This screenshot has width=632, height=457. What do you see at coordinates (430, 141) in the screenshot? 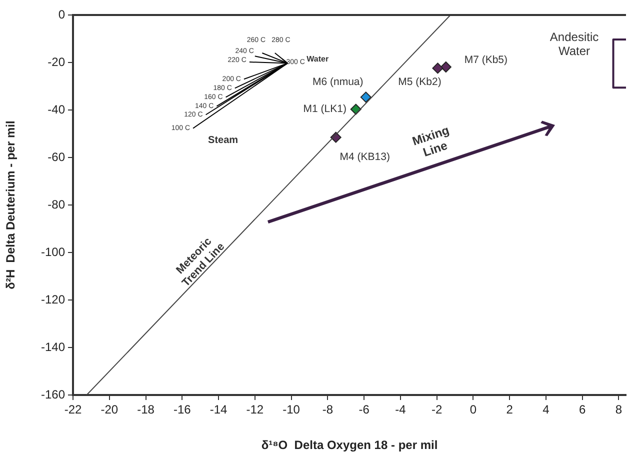
I see `annotation: Mixing Line` at bounding box center [430, 141].